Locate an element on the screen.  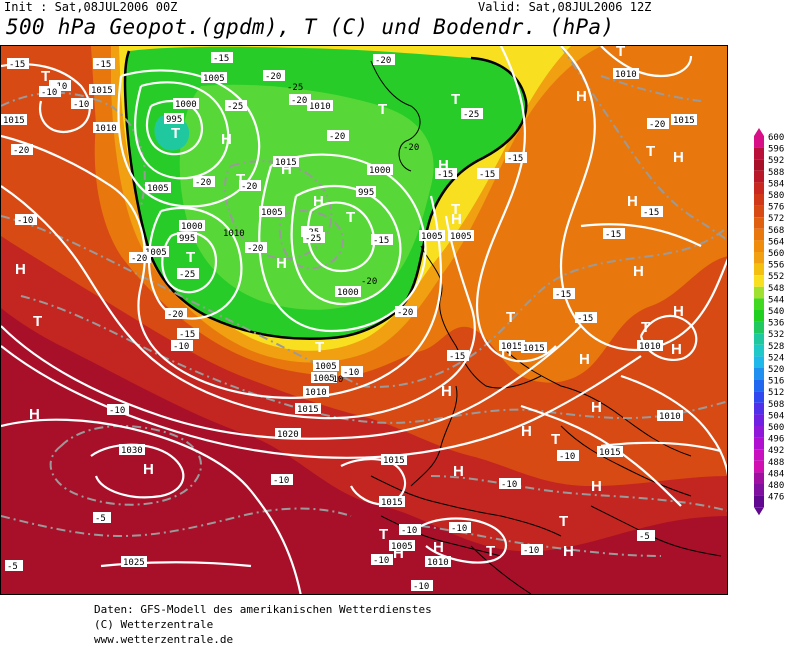
footer-website: www.wetterzentrale.de is located at coordinates (164, 639).